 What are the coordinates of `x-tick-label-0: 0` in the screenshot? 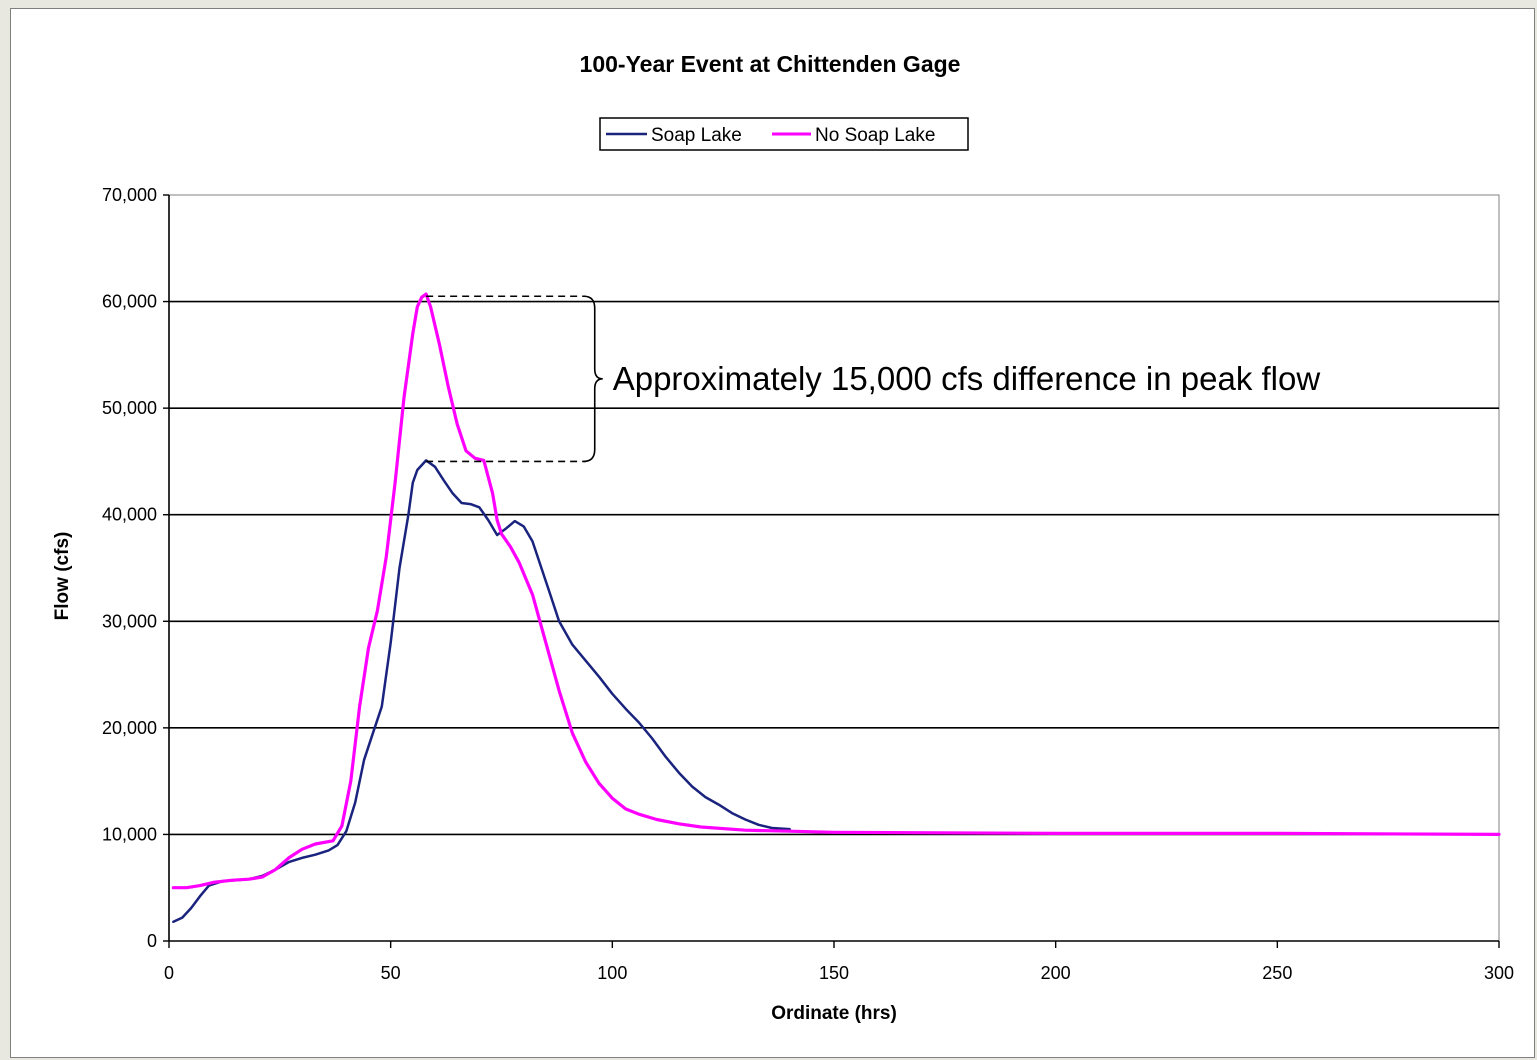 It's located at (169, 973).